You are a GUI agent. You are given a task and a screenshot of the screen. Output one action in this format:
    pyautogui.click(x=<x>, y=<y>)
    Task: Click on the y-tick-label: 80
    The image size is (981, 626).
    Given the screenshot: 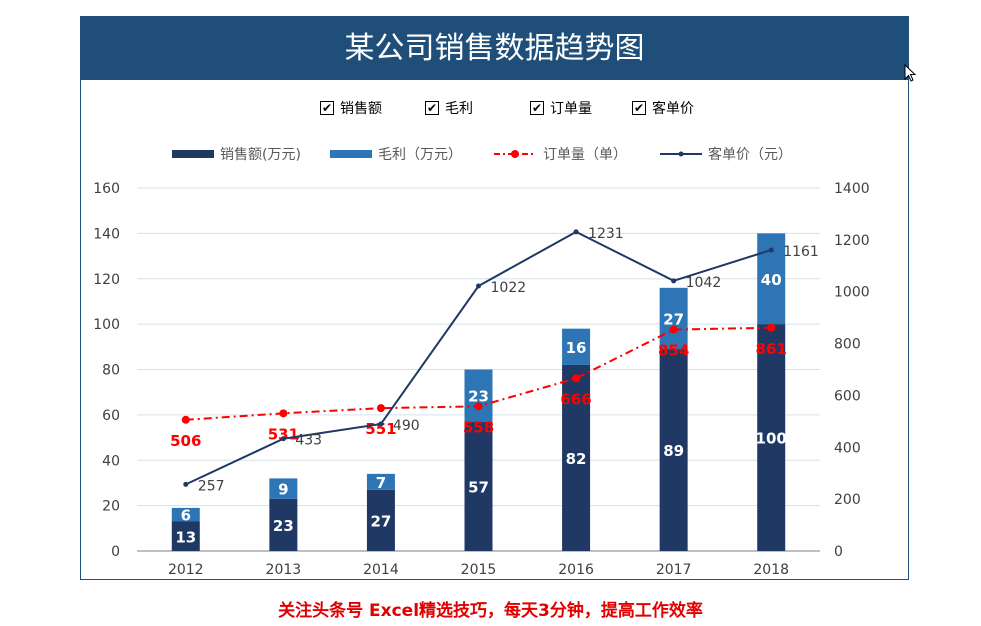 What is the action you would take?
    pyautogui.click(x=111, y=371)
    